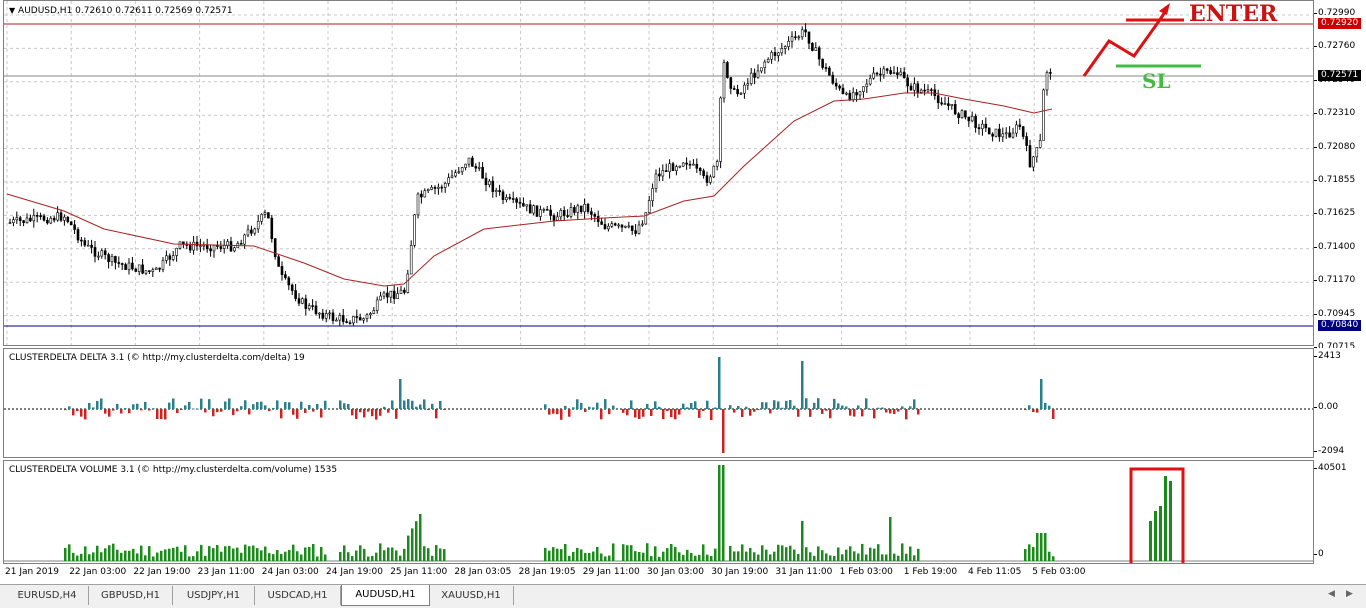 The width and height of the screenshot is (1366, 608). Describe the element at coordinates (214, 595) in the screenshot. I see `tab-usdjpy: USDJPY,H1` at that location.